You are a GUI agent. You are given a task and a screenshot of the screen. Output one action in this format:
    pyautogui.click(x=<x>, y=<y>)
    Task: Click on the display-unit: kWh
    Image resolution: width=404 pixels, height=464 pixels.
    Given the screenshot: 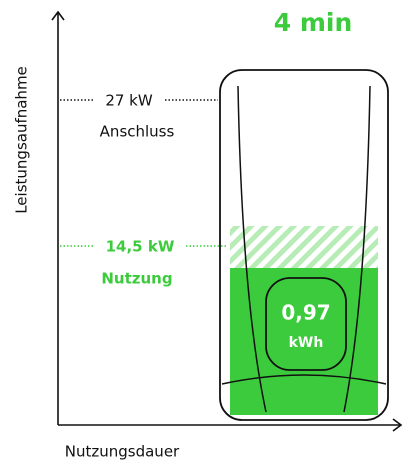 What is the action you would take?
    pyautogui.click(x=306, y=343)
    